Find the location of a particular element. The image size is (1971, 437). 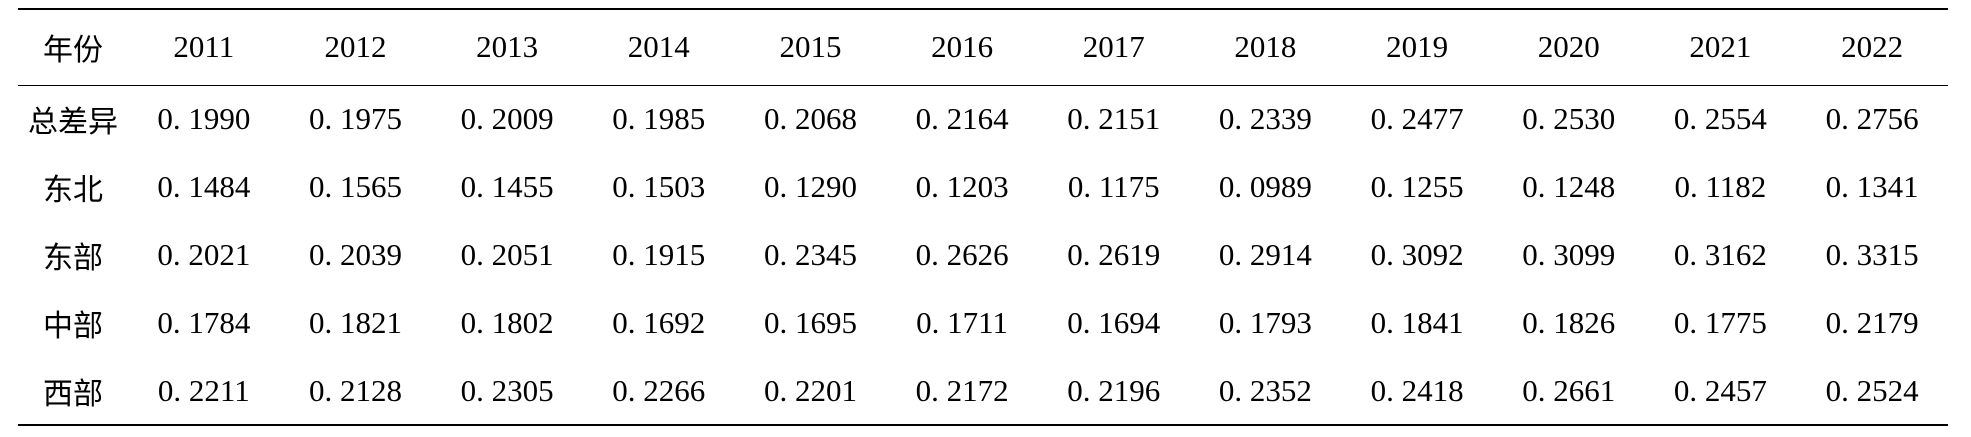

table-cell: 0. 1182 is located at coordinates (1720, 186).